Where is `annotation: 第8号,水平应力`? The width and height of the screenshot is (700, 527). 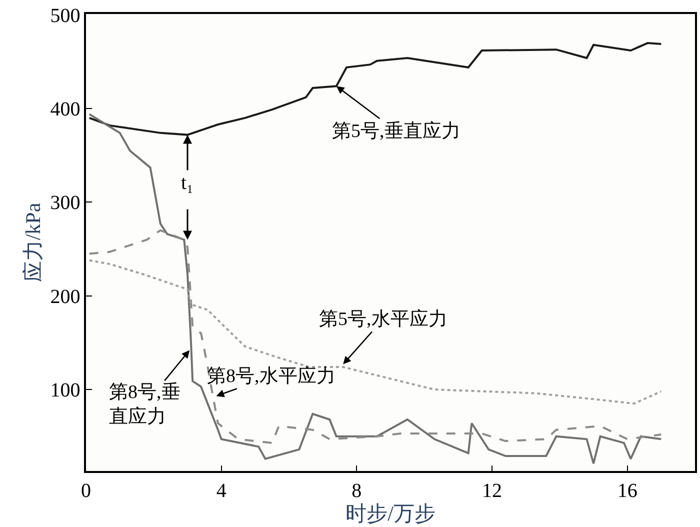
annotation: 第8号,水平应力 is located at coordinates (271, 376).